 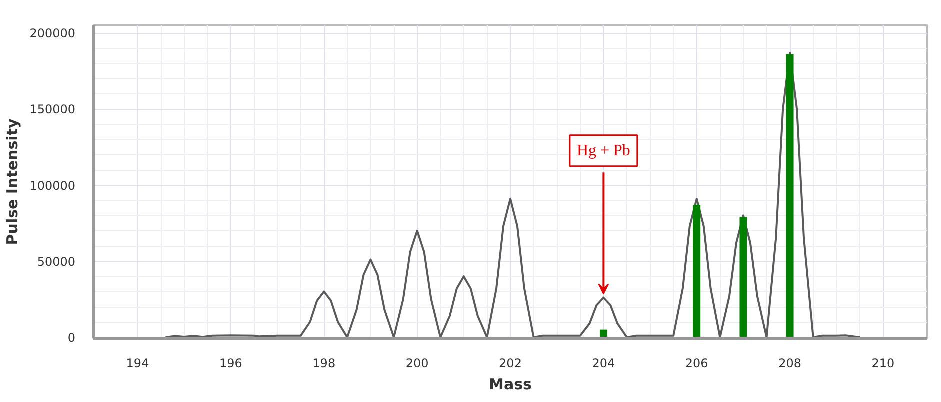 I want to click on annotation: Hg + Pb, so click(x=603, y=151).